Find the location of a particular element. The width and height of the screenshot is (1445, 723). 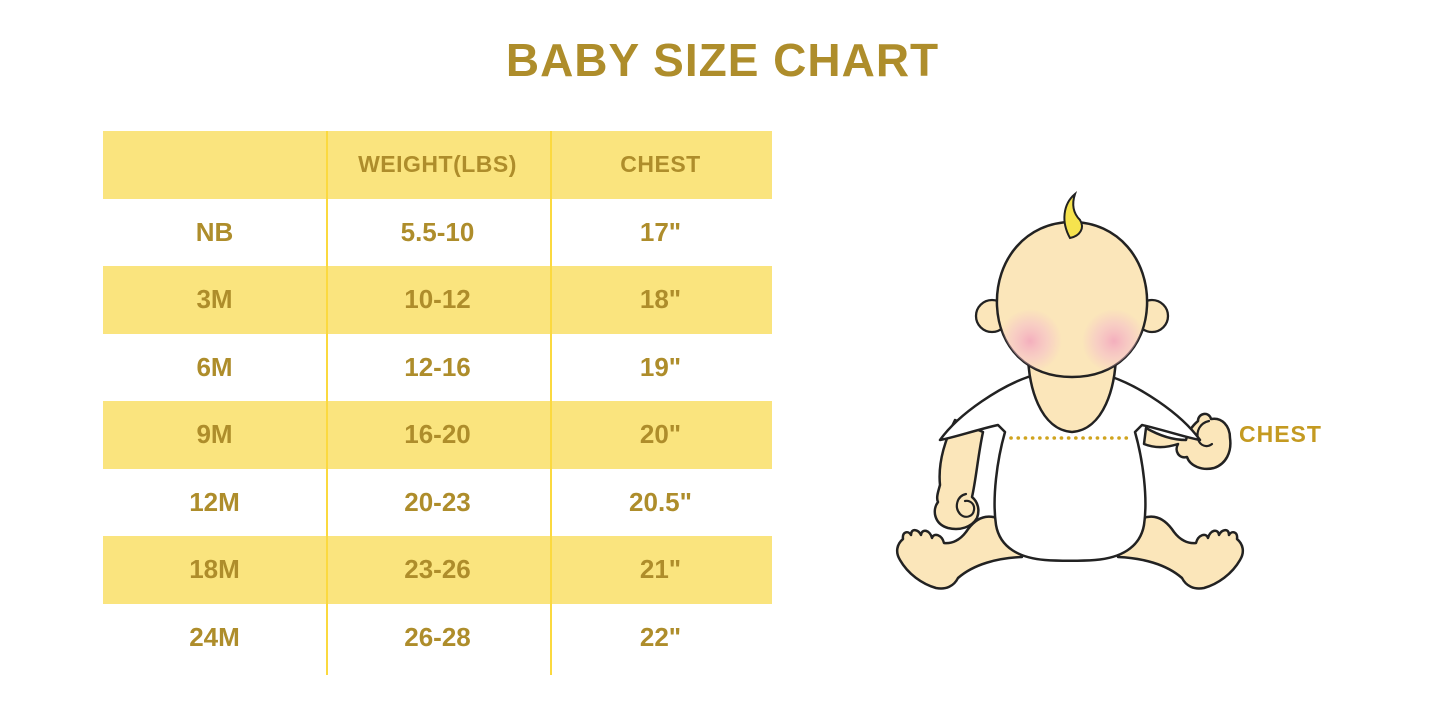

table-row: 6M 12-16 19" is located at coordinates (437, 368).